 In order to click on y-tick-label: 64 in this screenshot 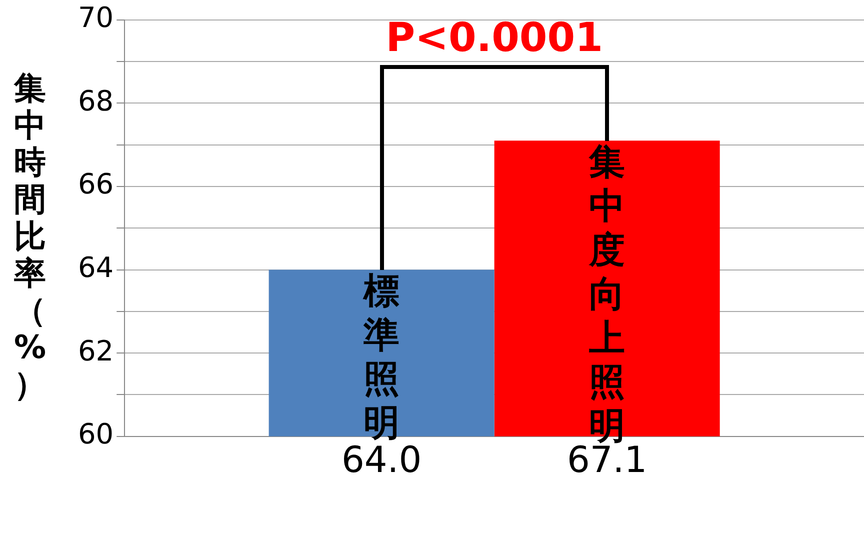, I will do `click(96, 267)`.